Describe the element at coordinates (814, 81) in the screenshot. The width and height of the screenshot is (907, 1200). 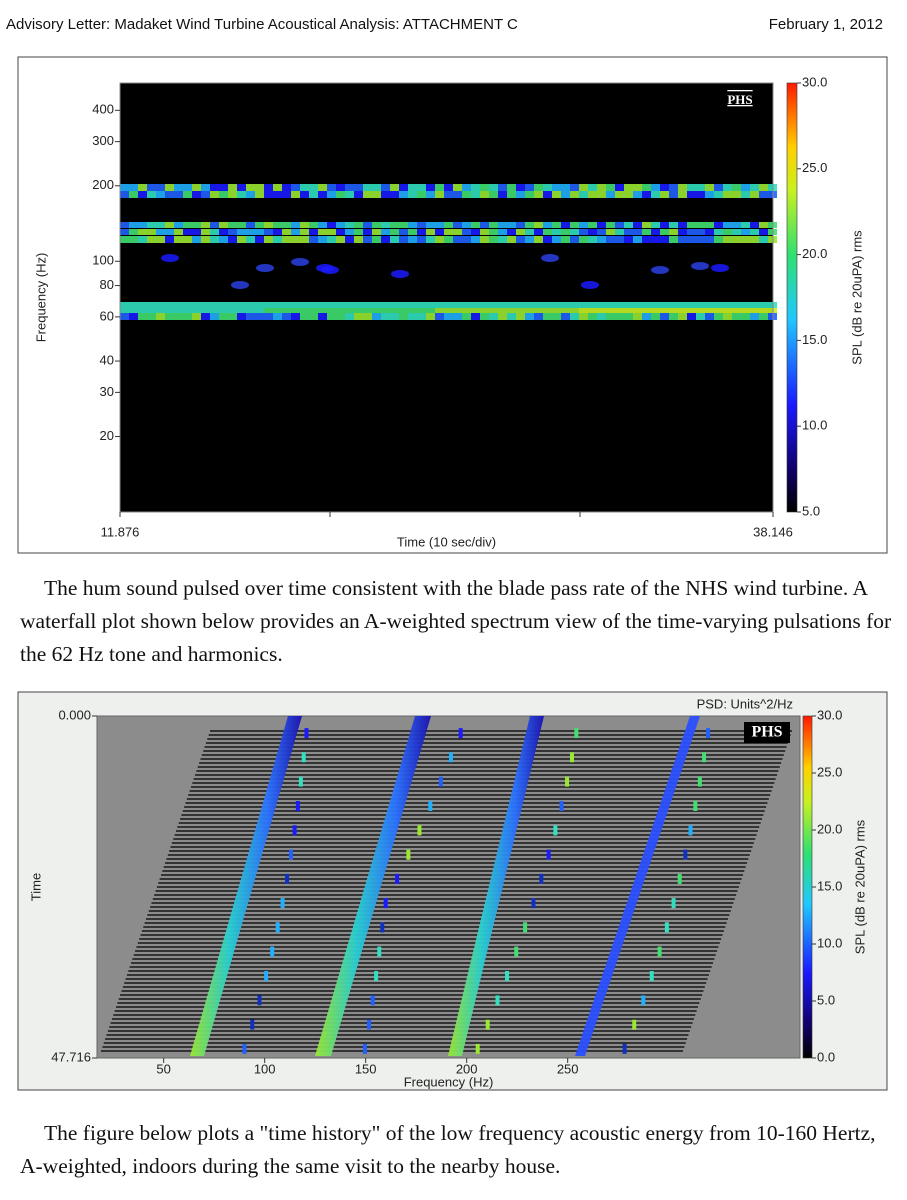
I see `colorbar-tick-label: 30.0` at that location.